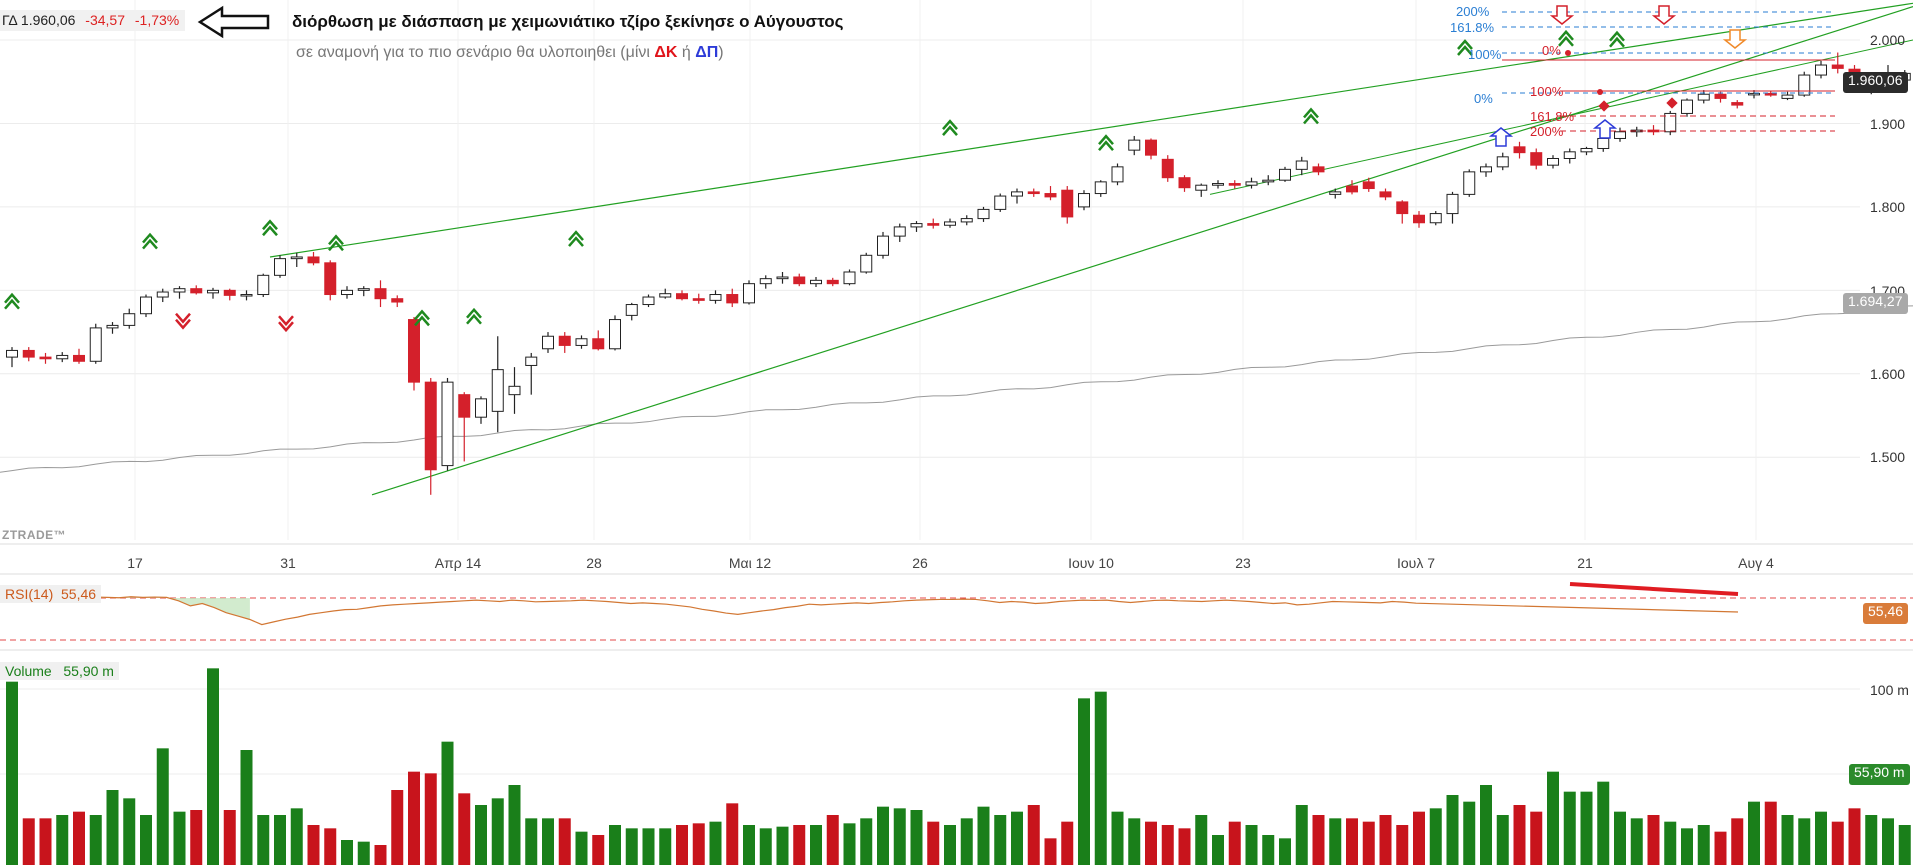 This screenshot has height=865, width=1913. Describe the element at coordinates (1547, 91) in the screenshot. I see `fib-label: 100%` at that location.